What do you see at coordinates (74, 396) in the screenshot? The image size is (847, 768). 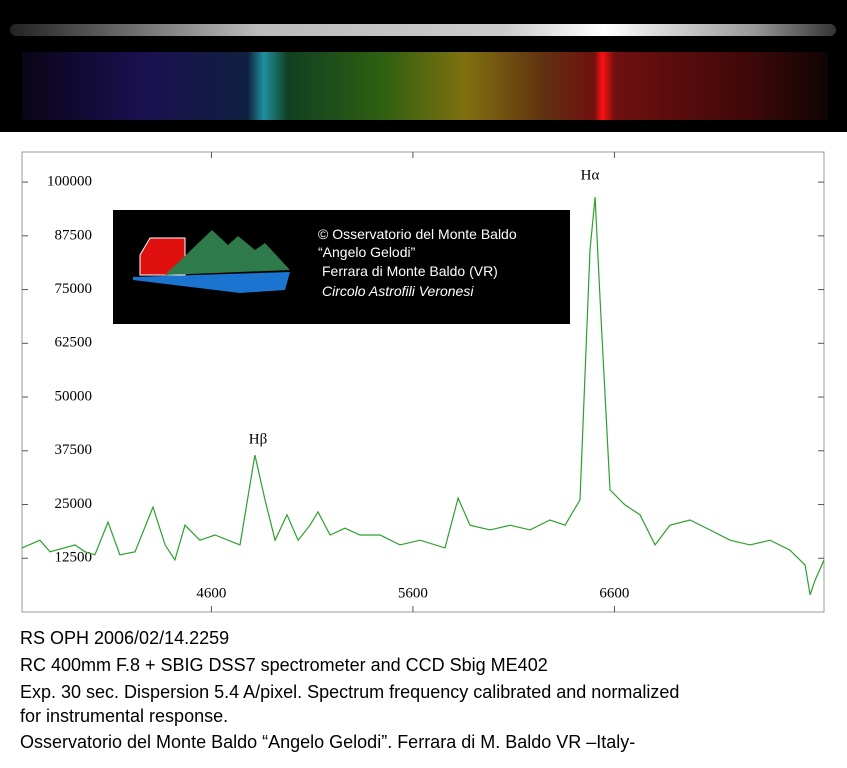 I see `y-tick-label: 50000` at bounding box center [74, 396].